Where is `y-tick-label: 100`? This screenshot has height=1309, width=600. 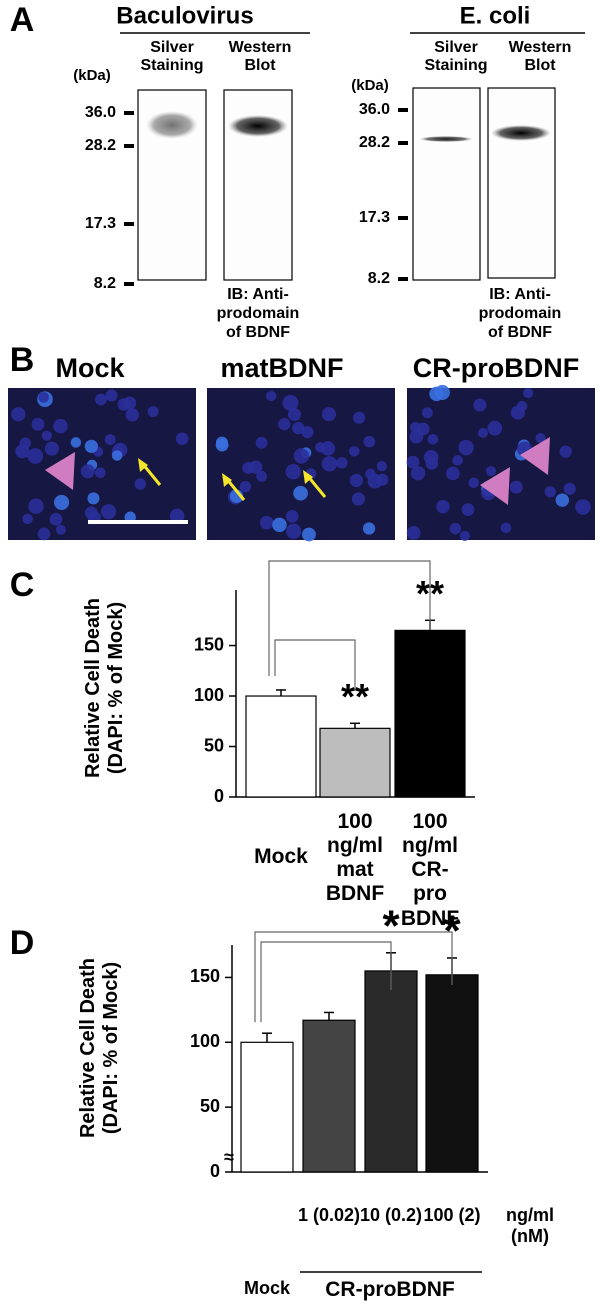
y-tick-label: 100 is located at coordinates (209, 695).